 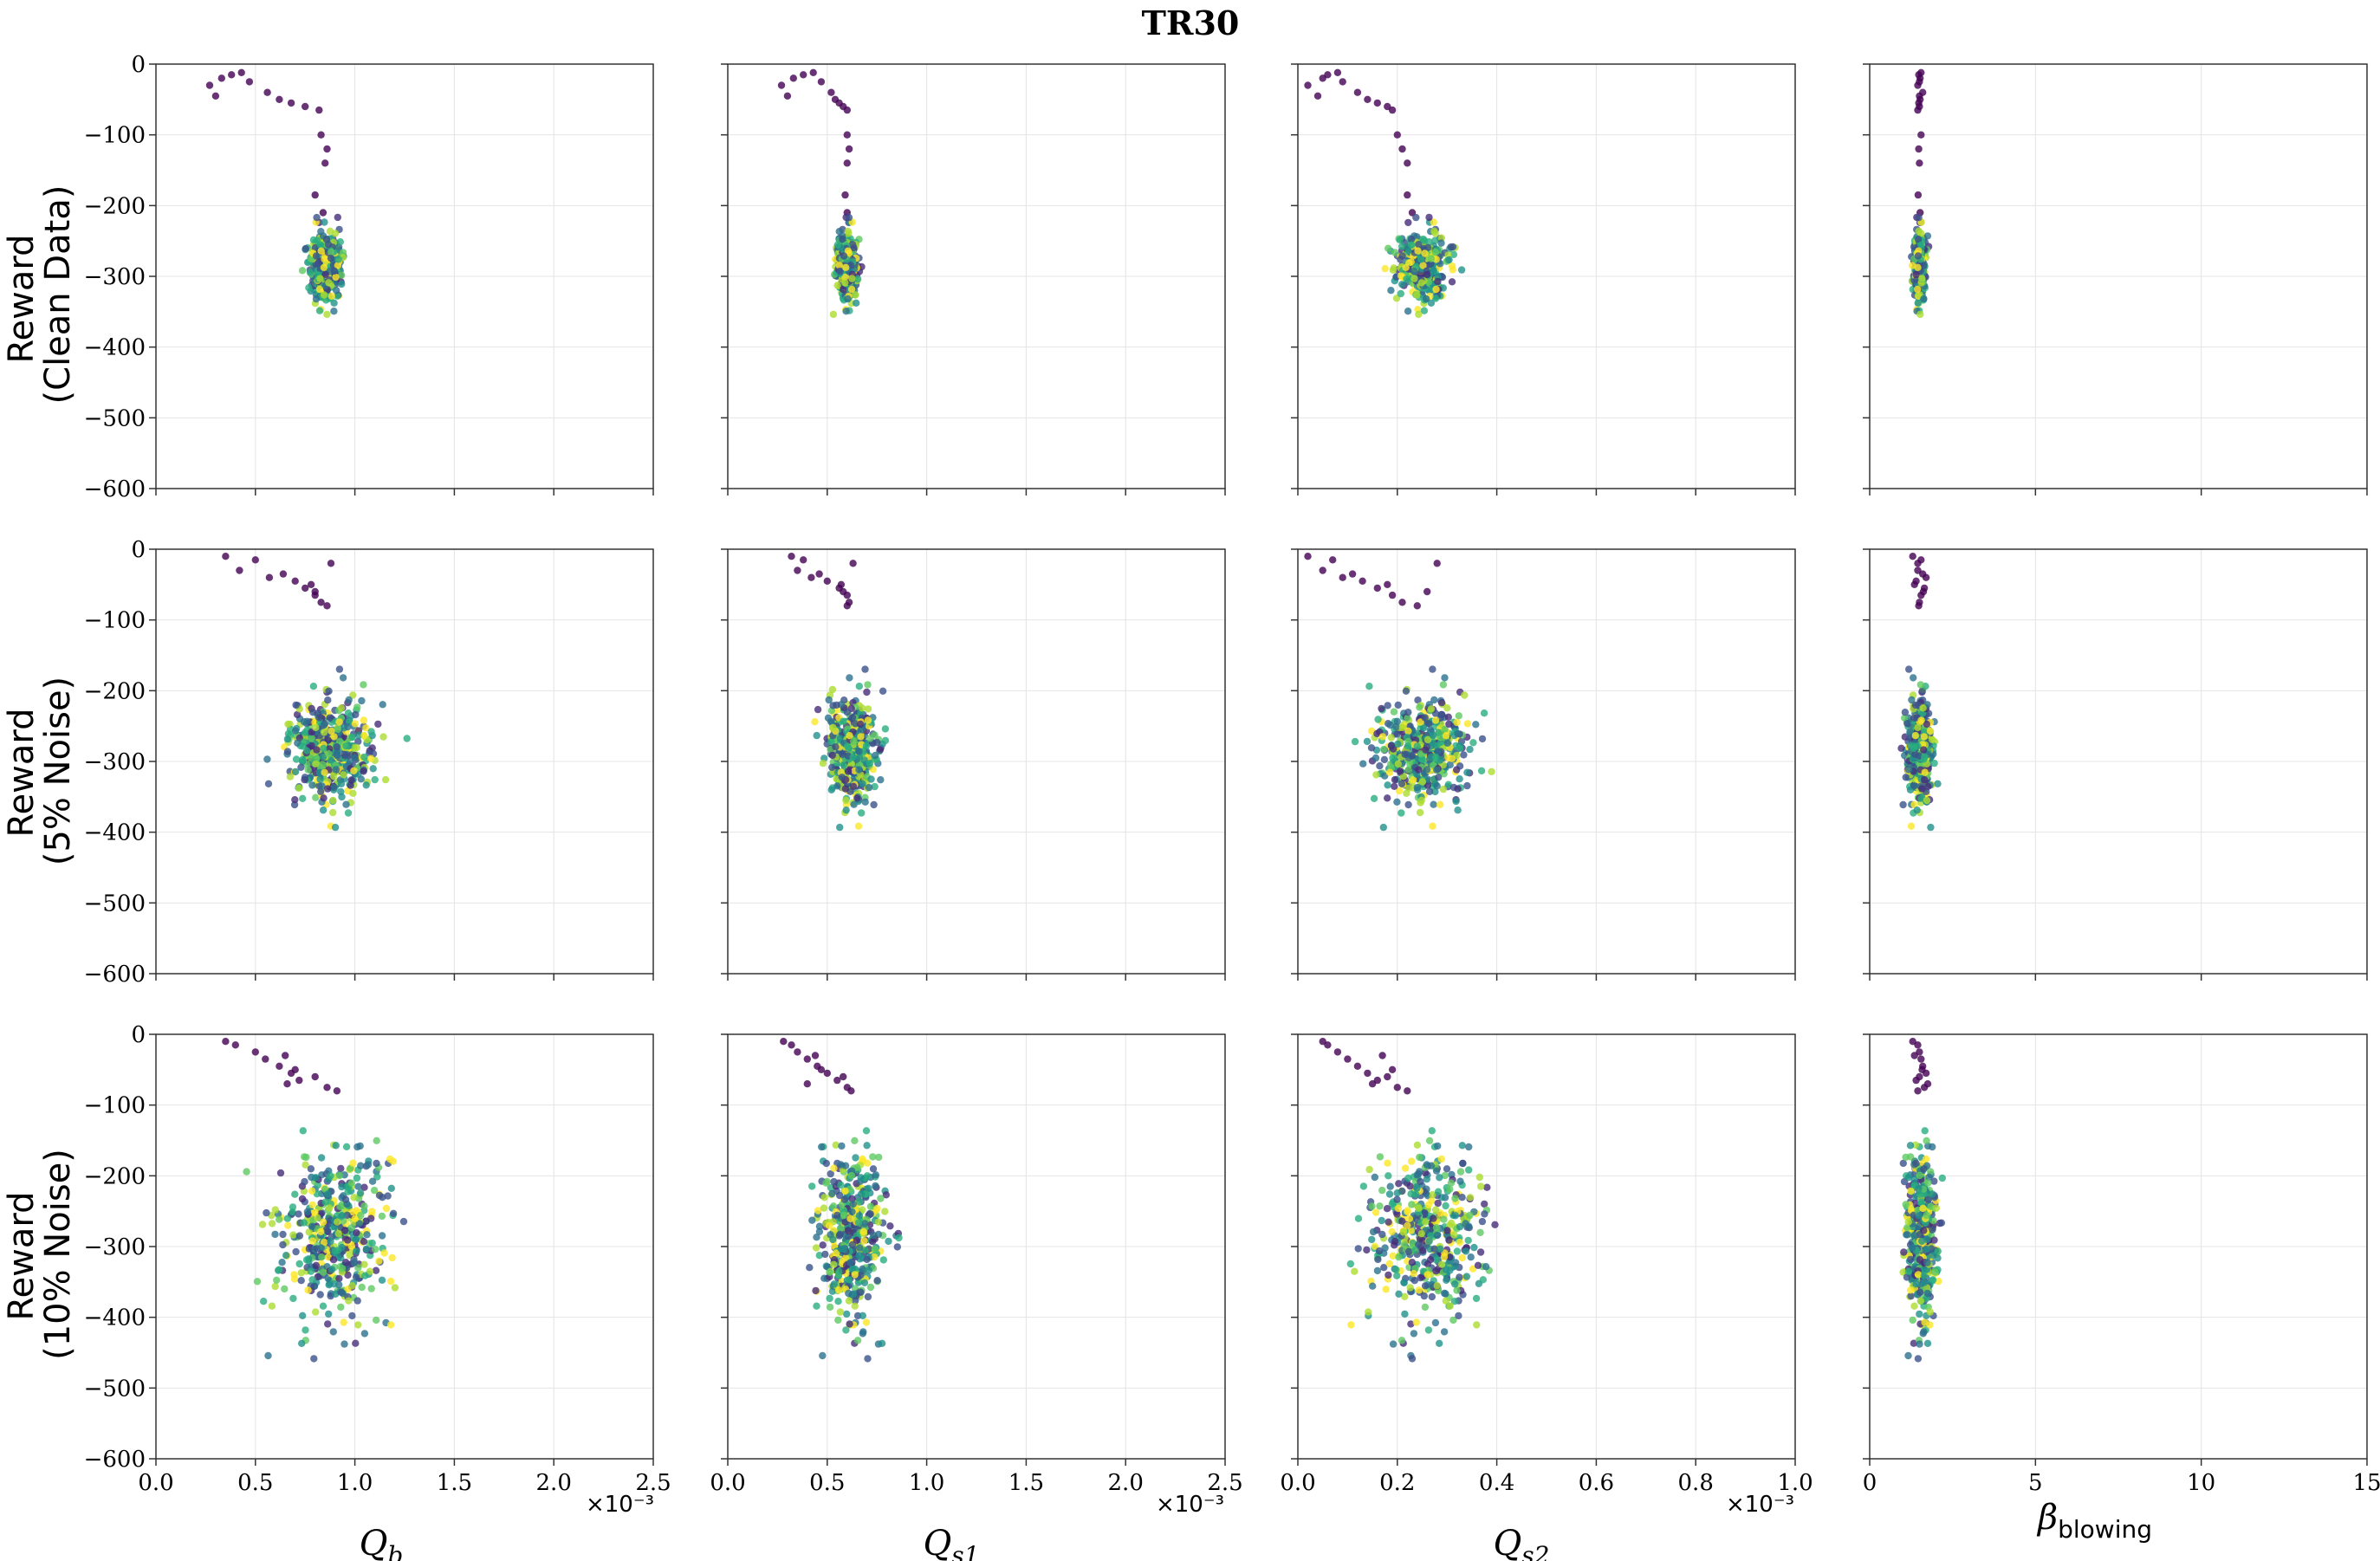 I want to click on x-tick-label: 1.0, so click(x=355, y=1483).